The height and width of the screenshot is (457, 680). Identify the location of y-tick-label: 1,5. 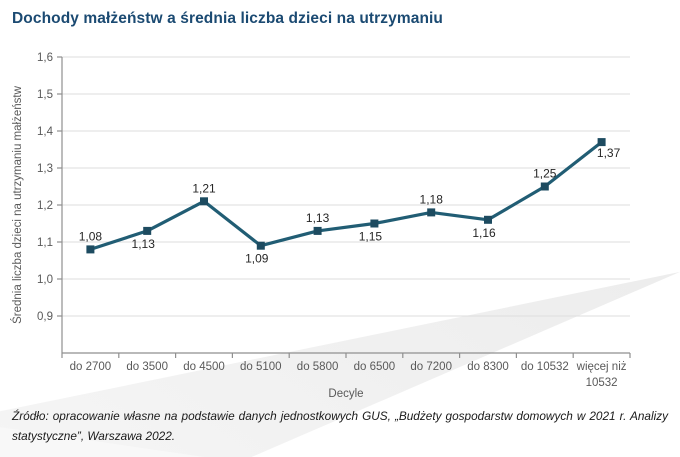
(45, 95).